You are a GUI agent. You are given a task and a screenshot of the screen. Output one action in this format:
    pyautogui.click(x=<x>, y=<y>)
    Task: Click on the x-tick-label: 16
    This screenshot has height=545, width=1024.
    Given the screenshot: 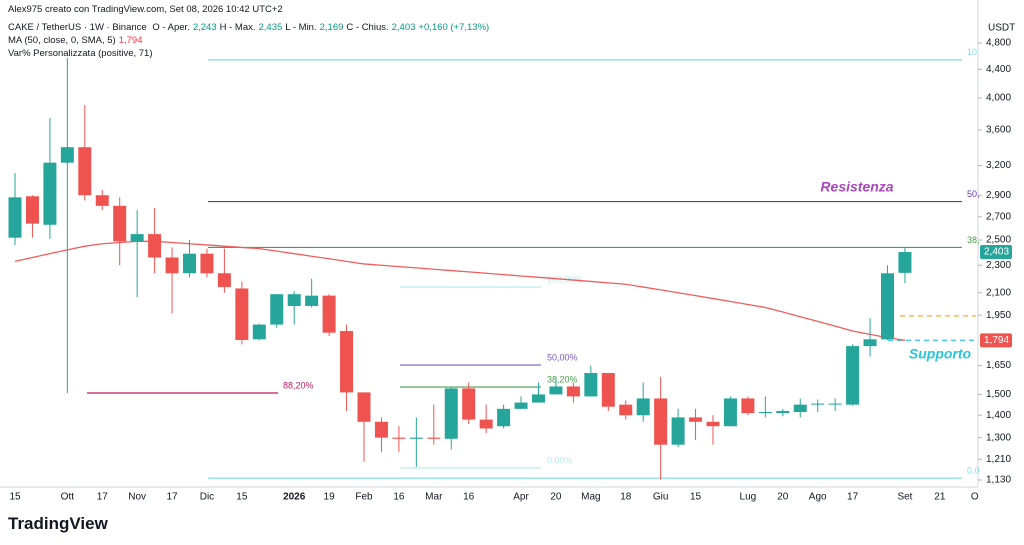 What is the action you would take?
    pyautogui.click(x=399, y=497)
    